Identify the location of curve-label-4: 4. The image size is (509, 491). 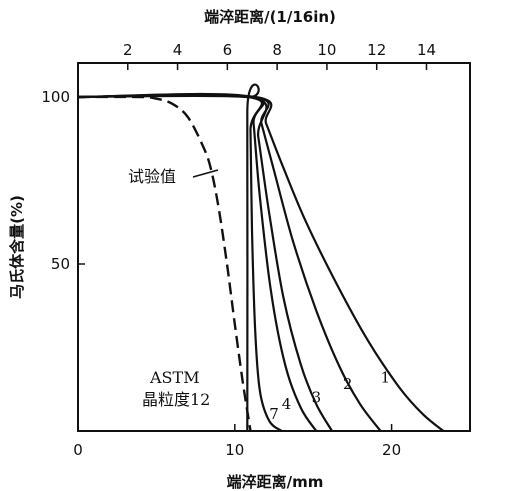
(287, 404).